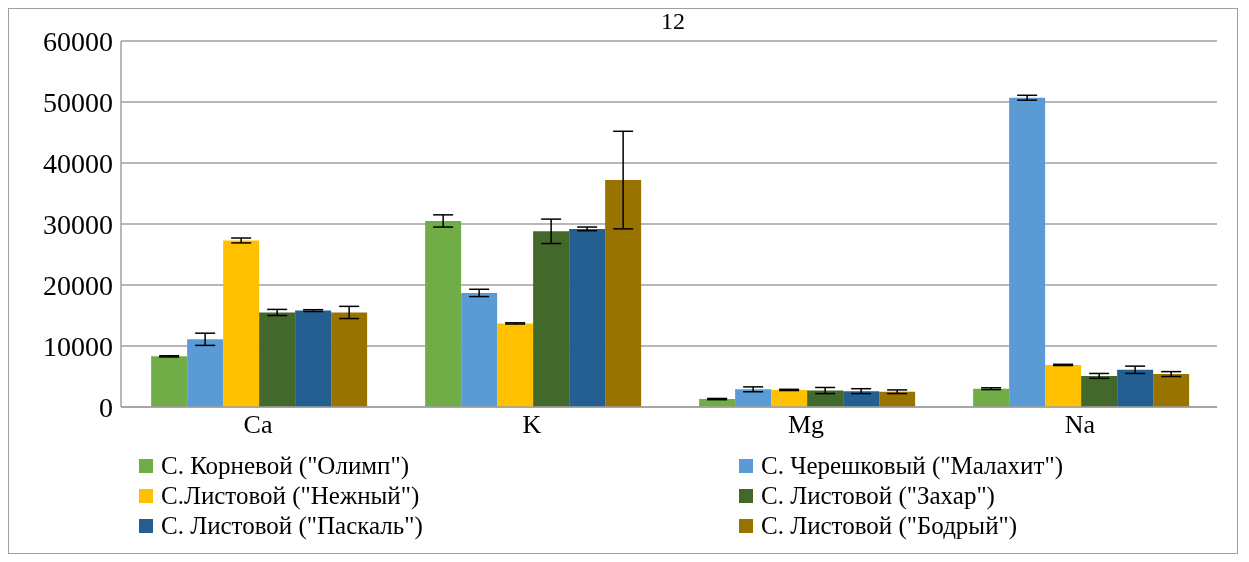 The height and width of the screenshot is (562, 1249). Describe the element at coordinates (106, 407) in the screenshot. I see `y-tick-label: 0` at that location.